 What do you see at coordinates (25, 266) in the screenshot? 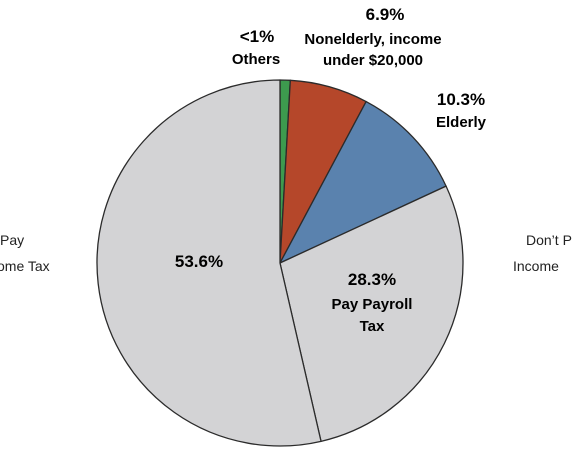
I see `side-label-left-line2: ome Tax` at bounding box center [25, 266].